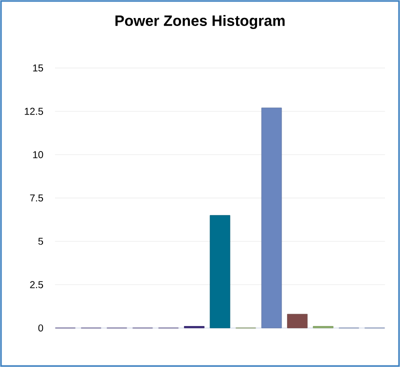 The image size is (400, 367). Describe the element at coordinates (38, 154) in the screenshot. I see `y-tick-label: 10` at that location.